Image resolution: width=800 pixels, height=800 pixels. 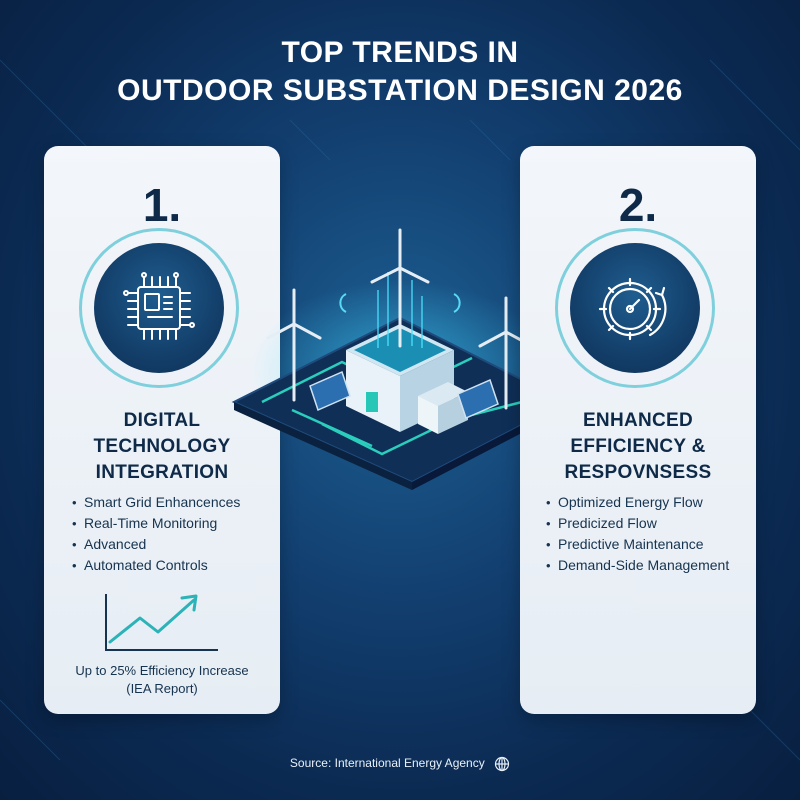 I want to click on list-item: • Predictive Maintenance, so click(x=625, y=544).